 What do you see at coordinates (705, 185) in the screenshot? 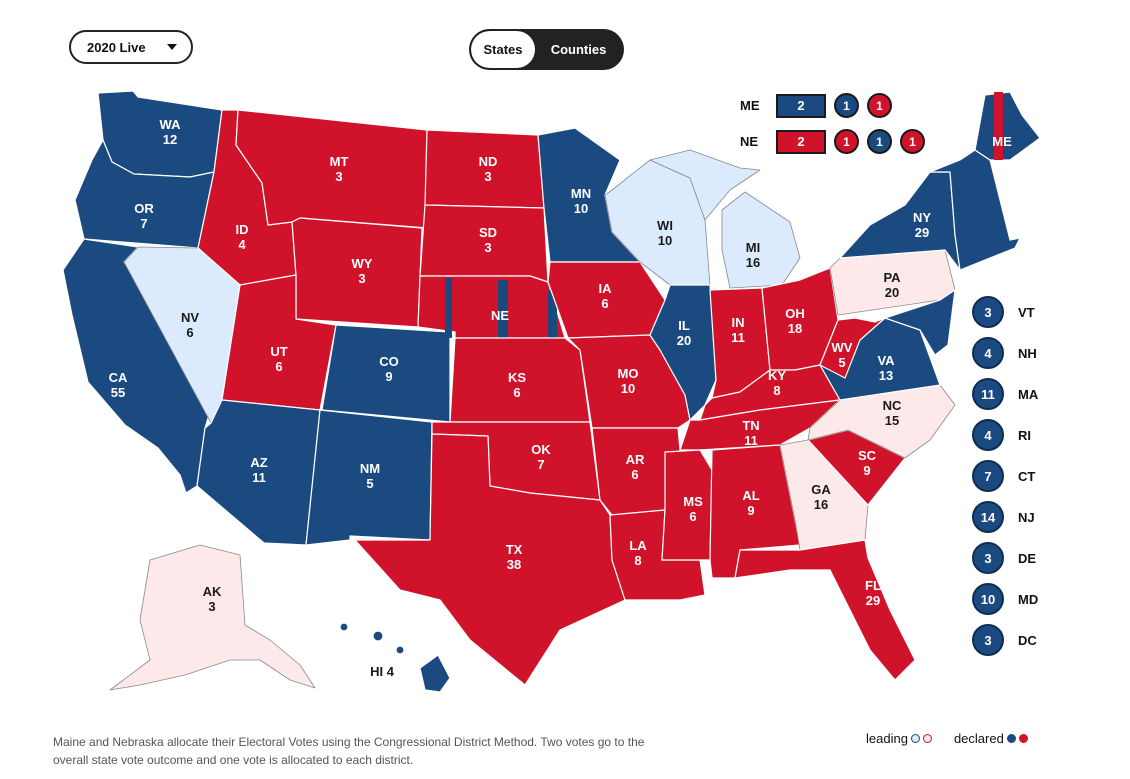
I see `state-mi-upper` at bounding box center [705, 185].